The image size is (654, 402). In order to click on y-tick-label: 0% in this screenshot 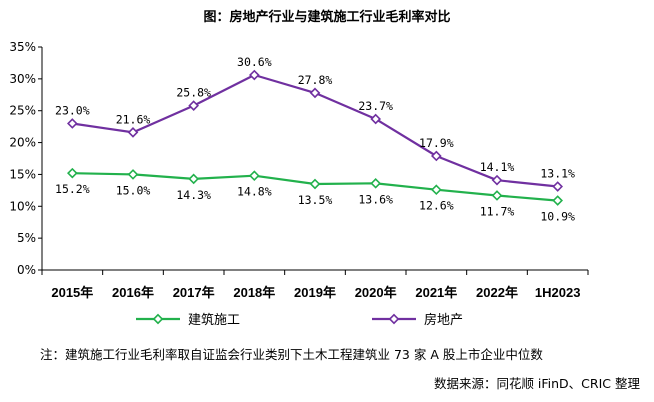, I will do `click(26, 270)`.